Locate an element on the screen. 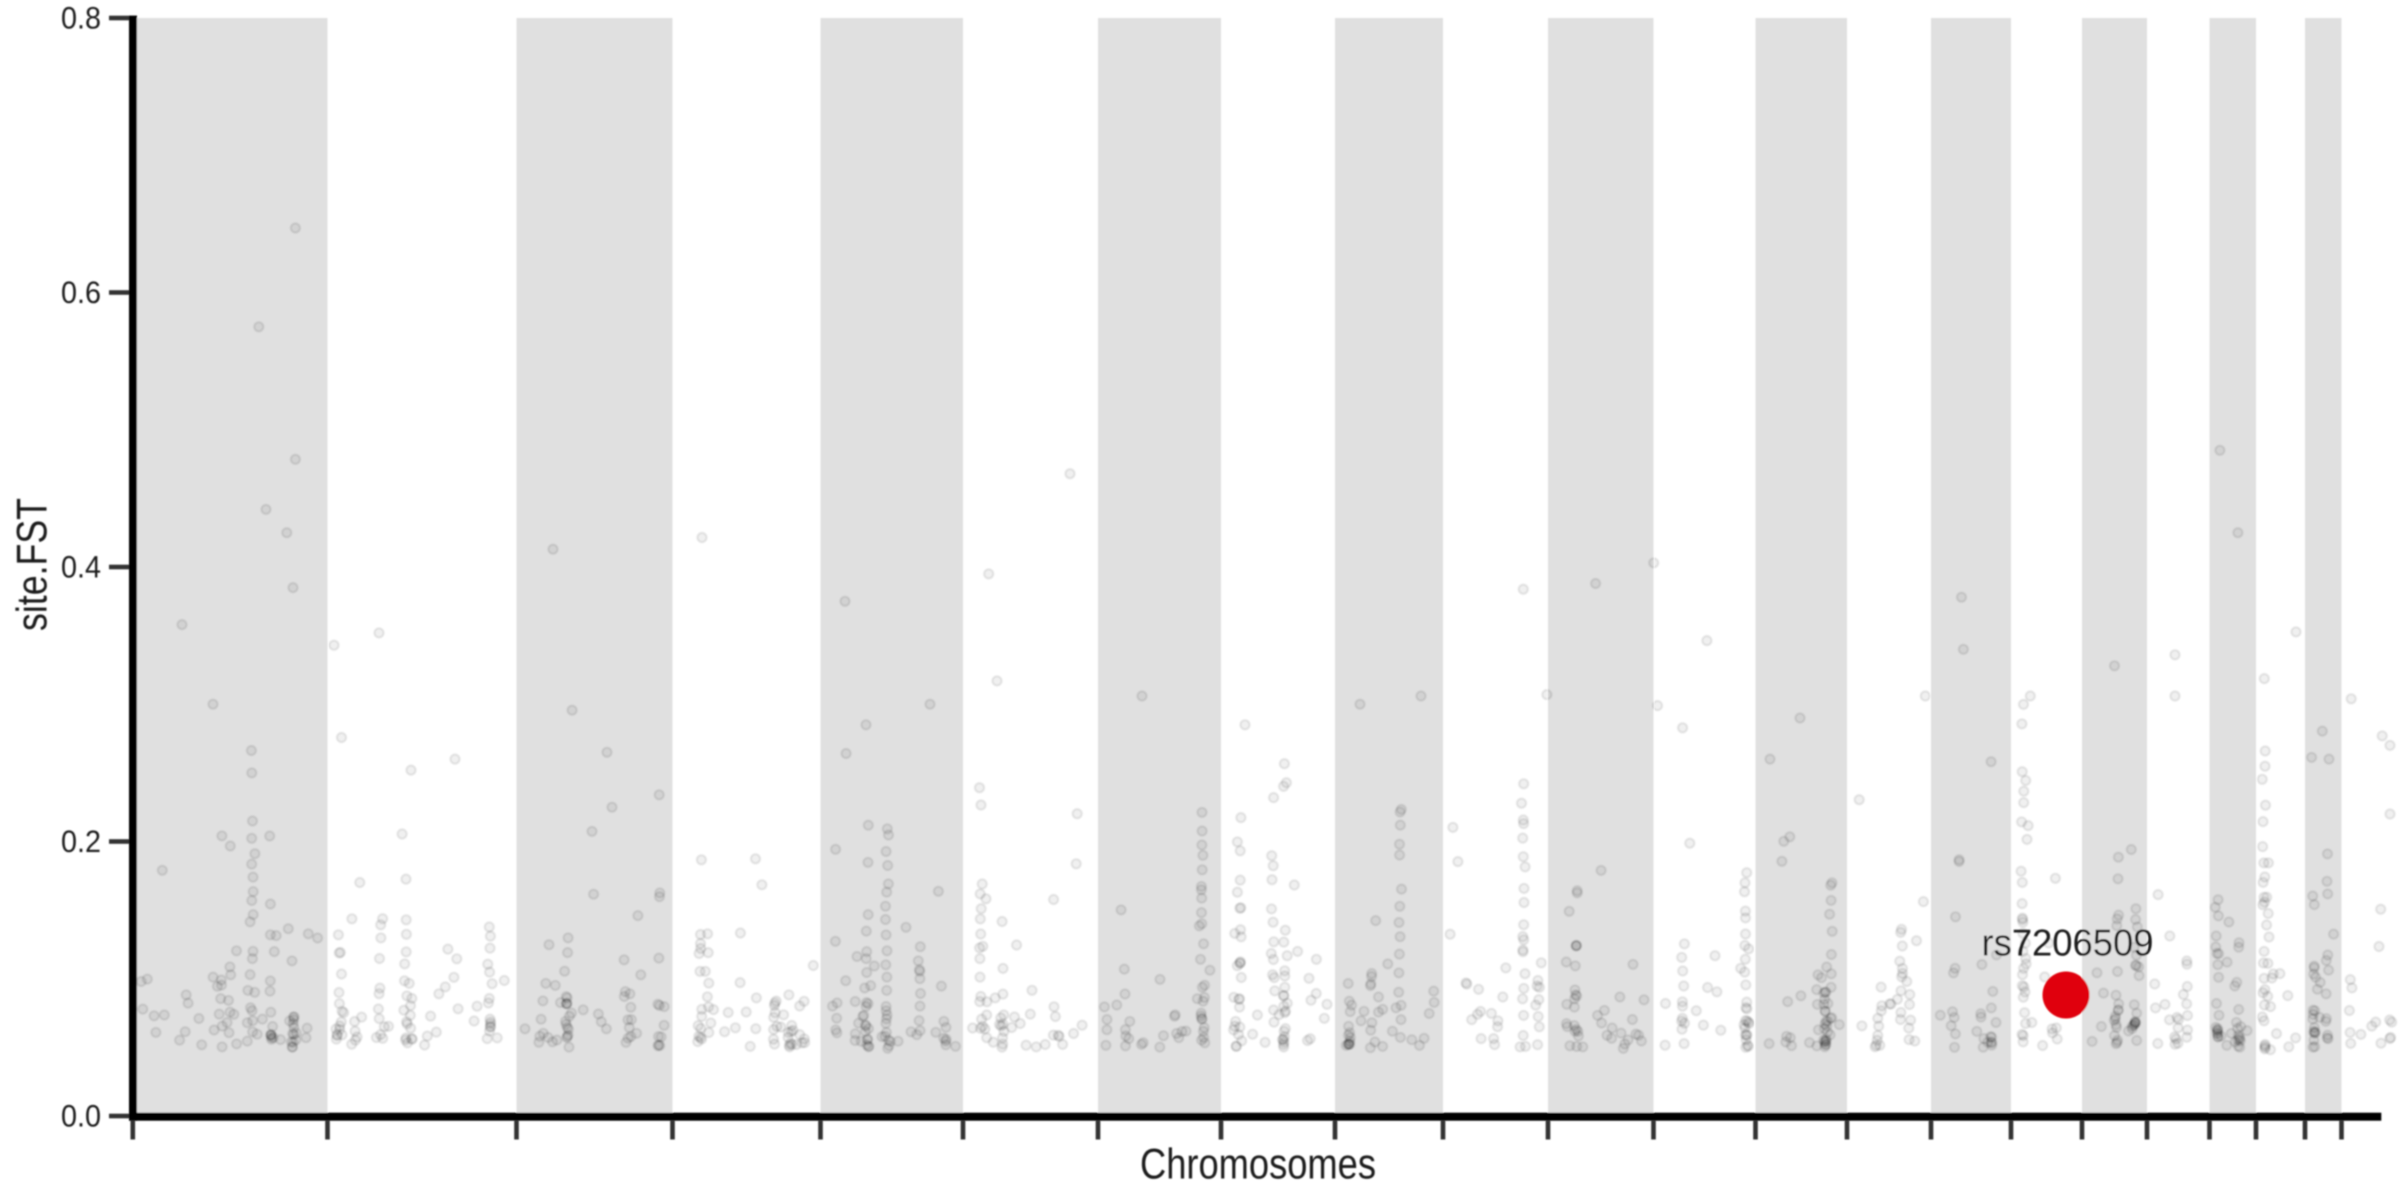  svg-text: Chromosomes is located at coordinates (1258, 1165).